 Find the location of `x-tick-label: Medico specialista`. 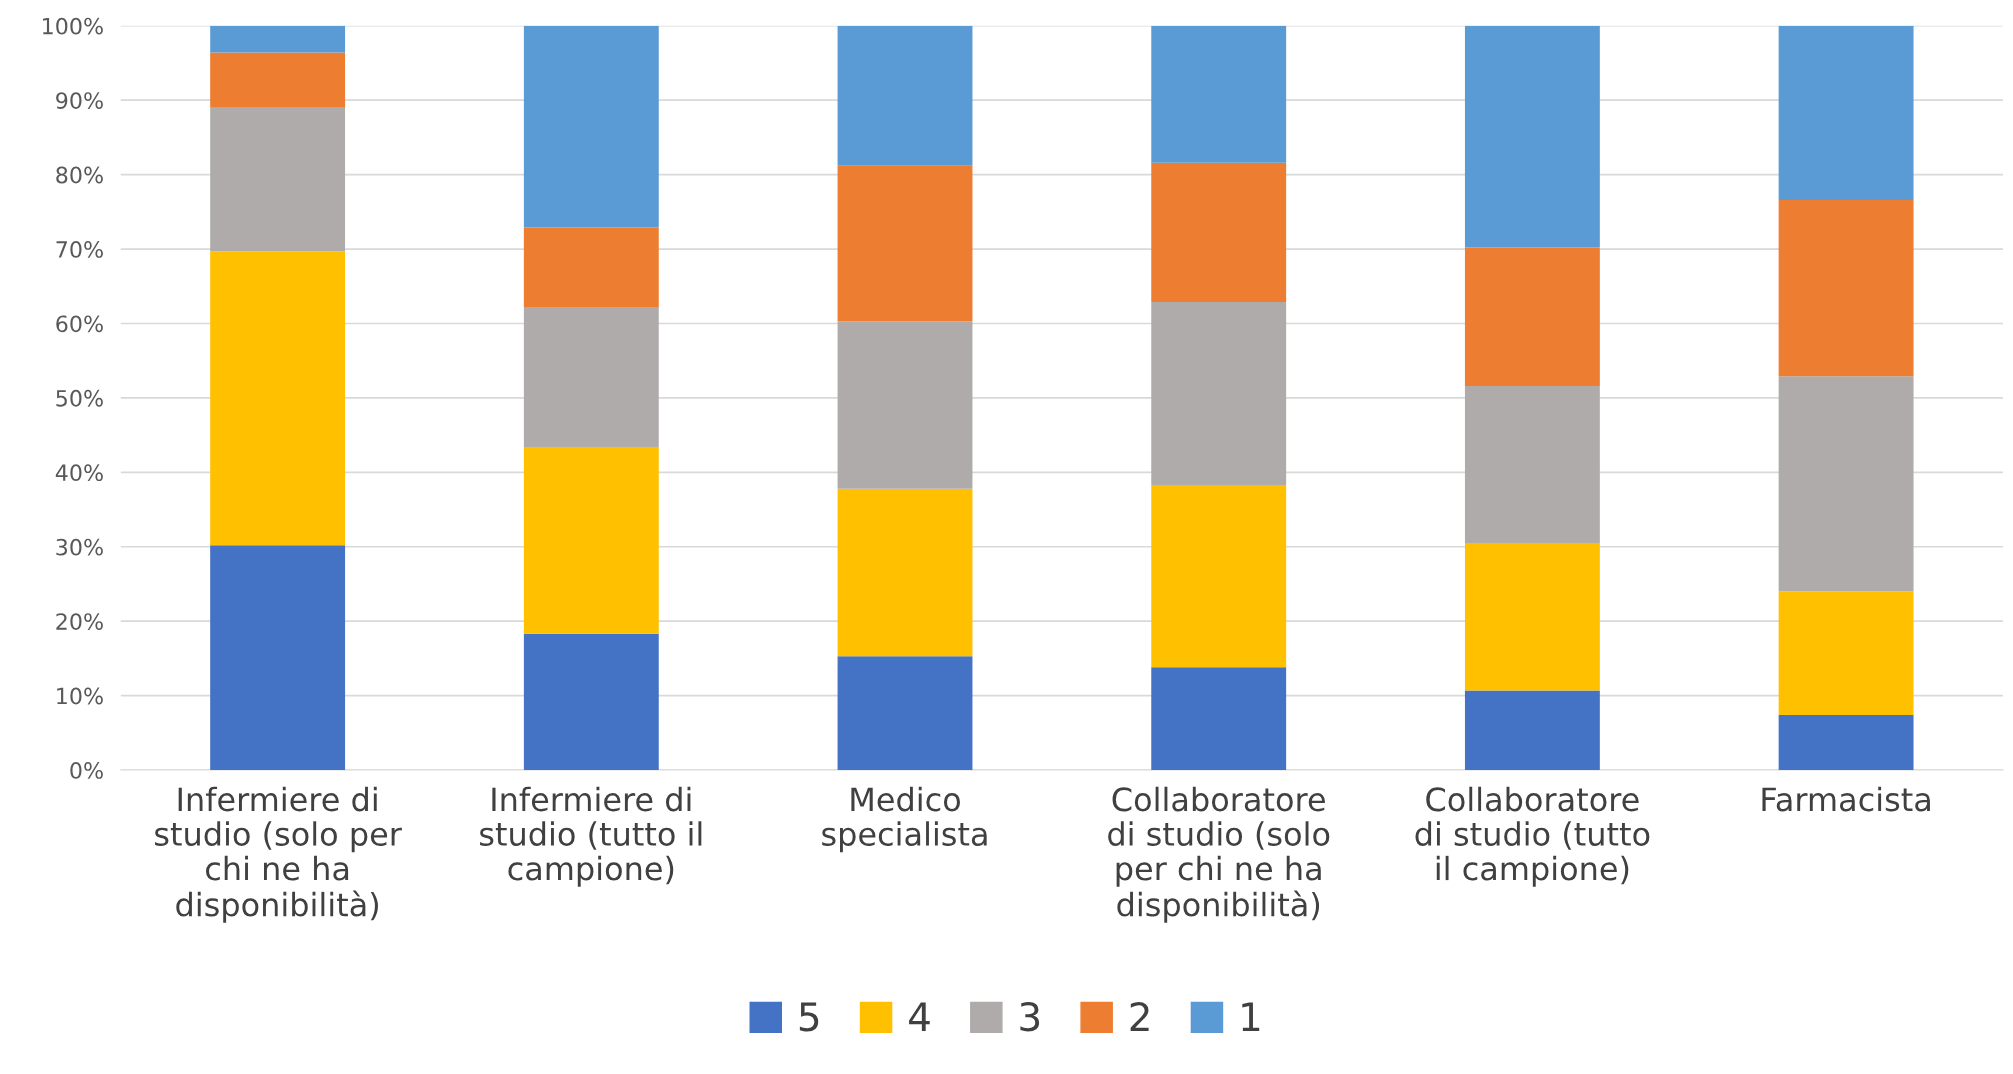

x-tick-label: Medico specialista is located at coordinates (904, 819).